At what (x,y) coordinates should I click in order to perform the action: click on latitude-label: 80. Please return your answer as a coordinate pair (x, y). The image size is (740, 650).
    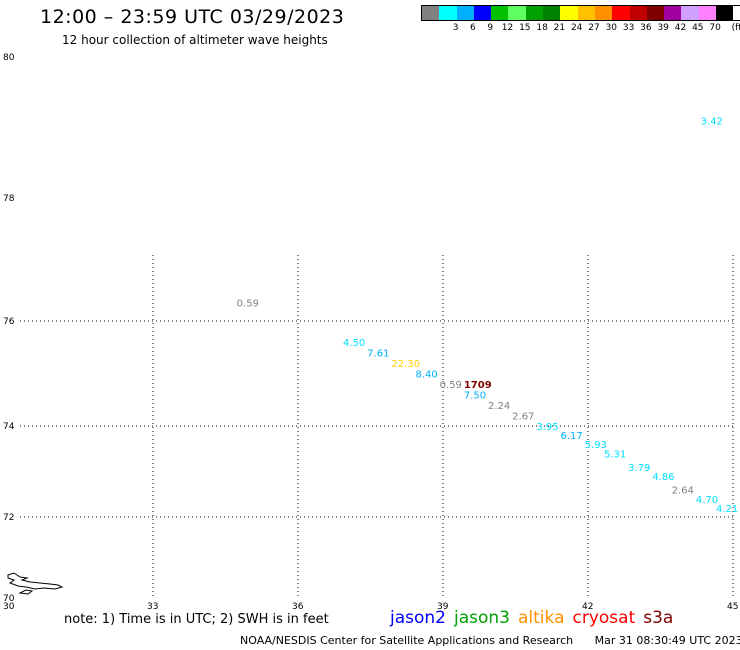
    Looking at the image, I should click on (9, 58).